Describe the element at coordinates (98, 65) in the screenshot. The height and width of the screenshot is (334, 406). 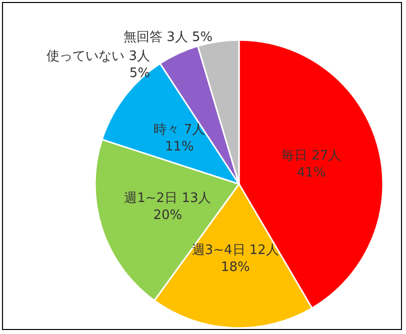
I see `slice-label: 使っていない 3人 5%` at that location.